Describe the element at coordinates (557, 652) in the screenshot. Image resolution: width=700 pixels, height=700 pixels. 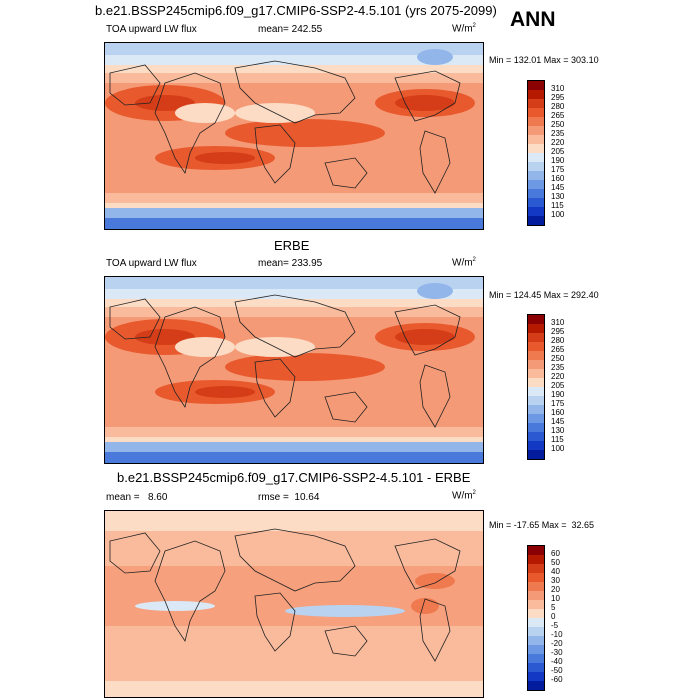
I see `colorbar-tick-label: -30` at that location.